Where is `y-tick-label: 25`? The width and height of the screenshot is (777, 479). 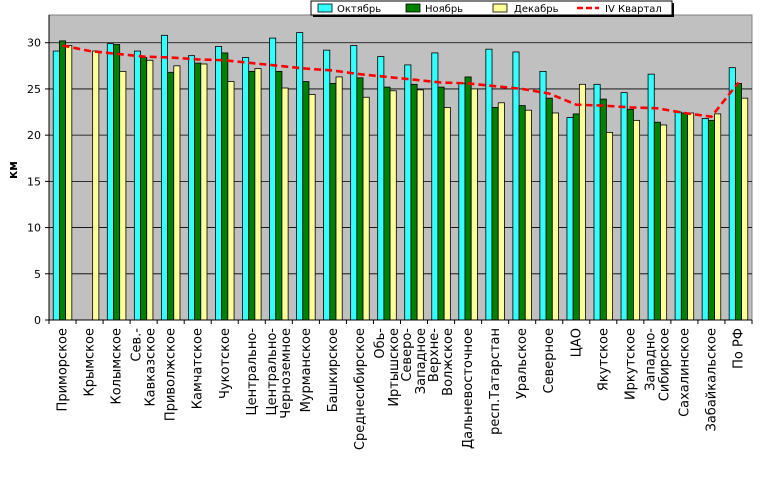 y-tick-label: 25 is located at coordinates (34, 89).